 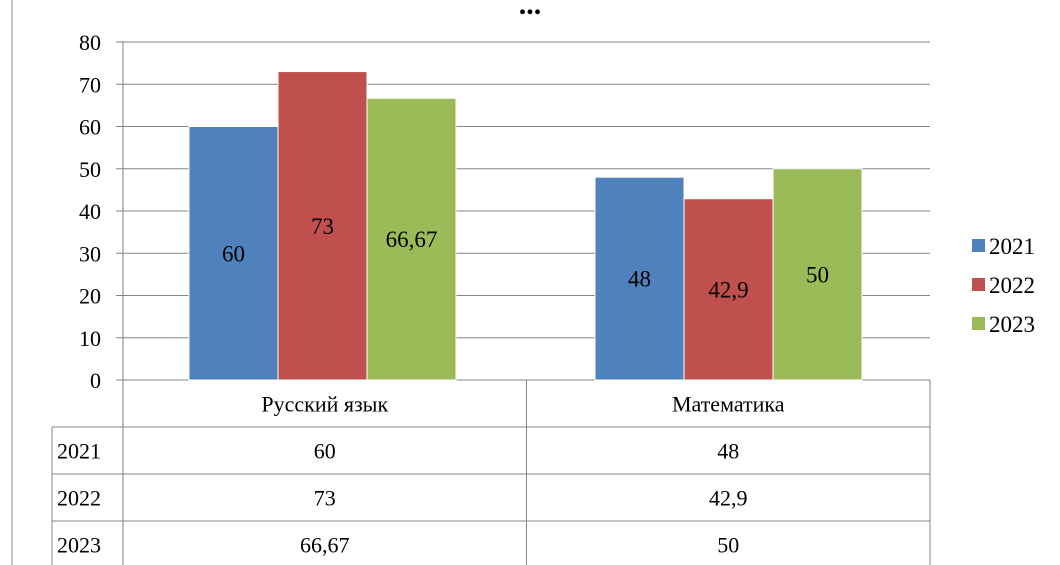 I want to click on x-category-label: Русский язык, so click(x=324, y=404).